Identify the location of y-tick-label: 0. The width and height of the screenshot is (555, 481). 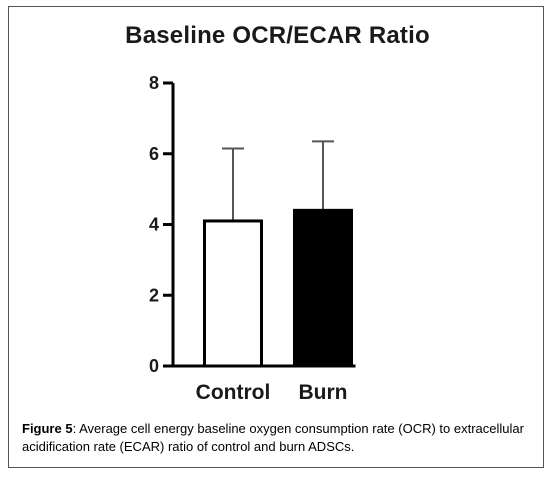
(154, 366).